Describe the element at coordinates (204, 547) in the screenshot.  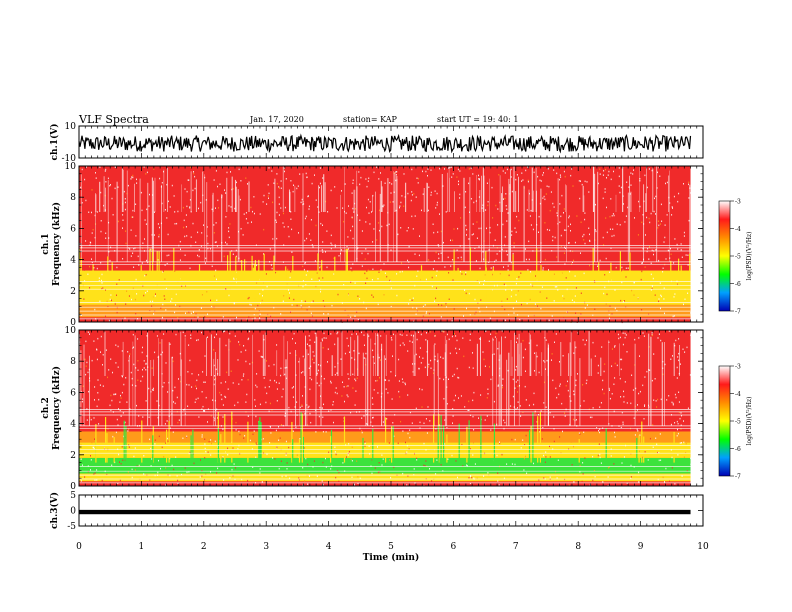
I see `x-tick-label: 2` at that location.